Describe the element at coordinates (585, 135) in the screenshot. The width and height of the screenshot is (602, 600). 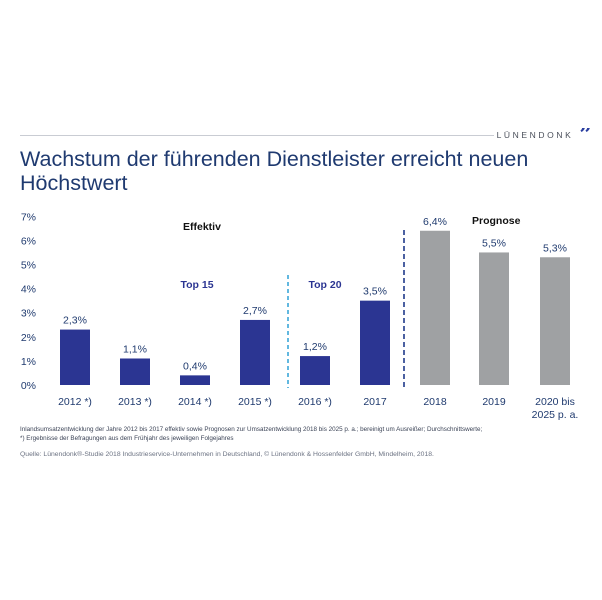
I see `quote-mark-icon: ”` at that location.